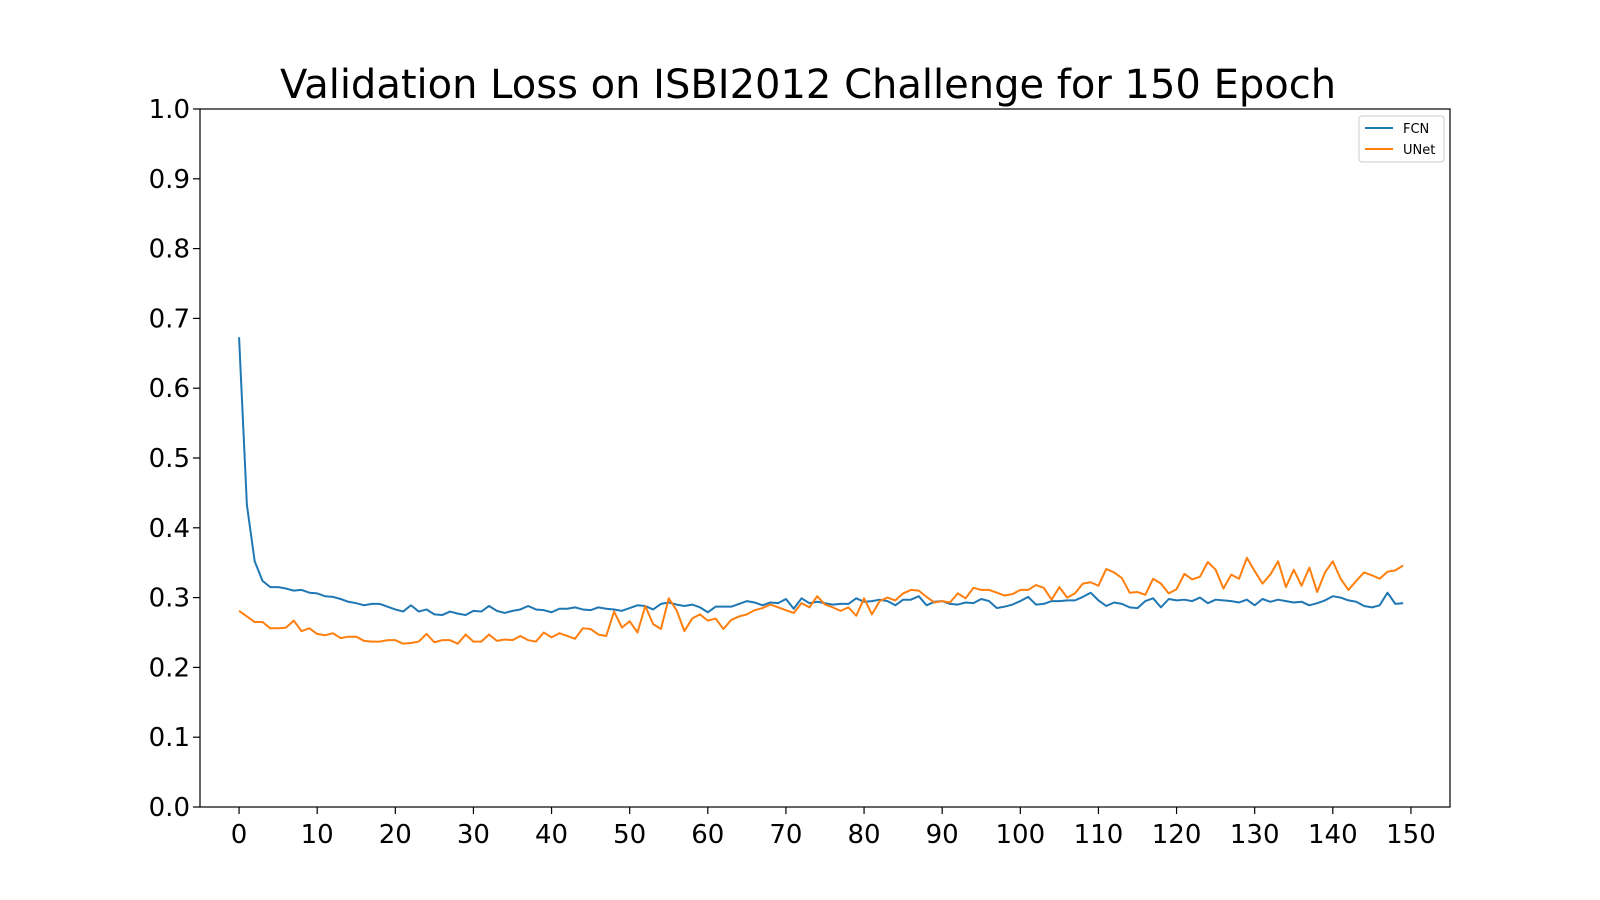  What do you see at coordinates (1333, 835) in the screenshot?
I see `x-tick-label: 140` at bounding box center [1333, 835].